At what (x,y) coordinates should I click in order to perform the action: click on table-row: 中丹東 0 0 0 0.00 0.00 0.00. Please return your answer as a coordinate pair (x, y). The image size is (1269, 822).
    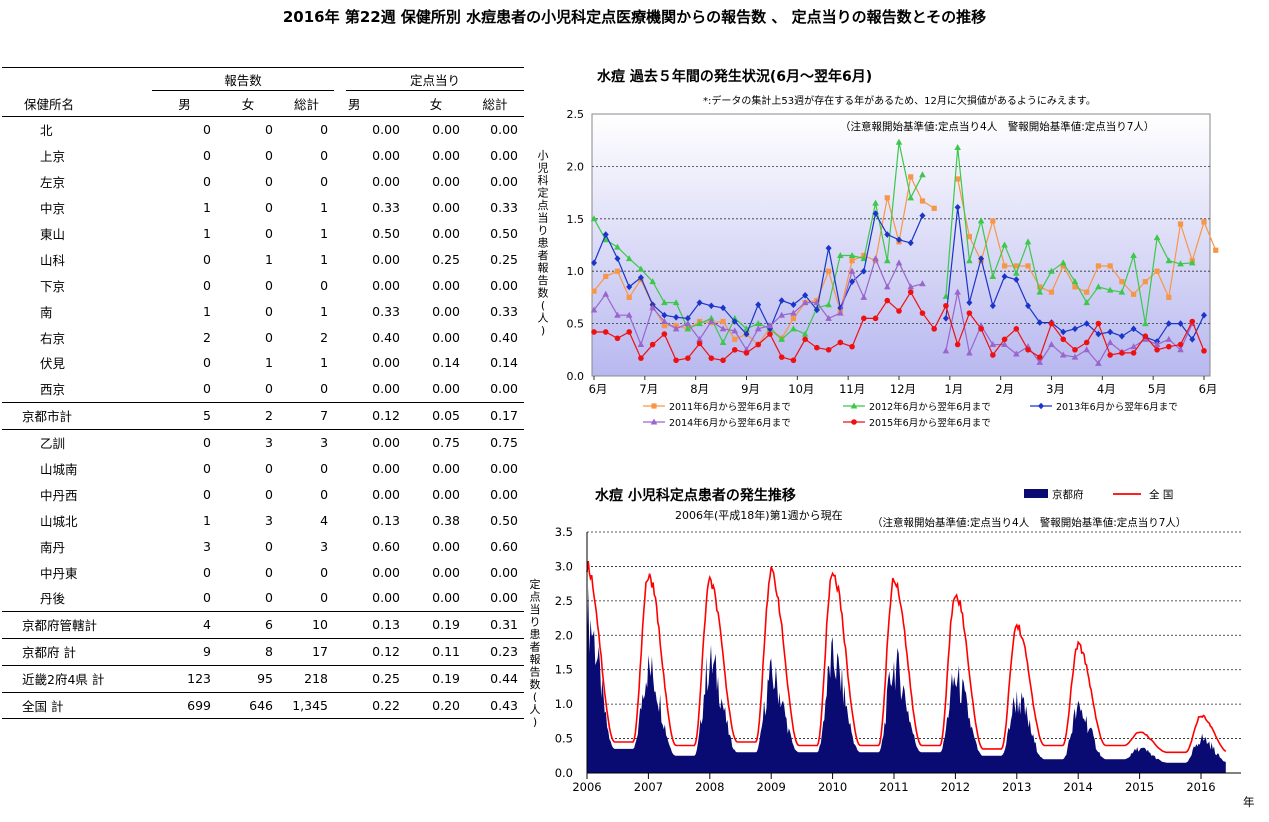
    Looking at the image, I should click on (263, 572).